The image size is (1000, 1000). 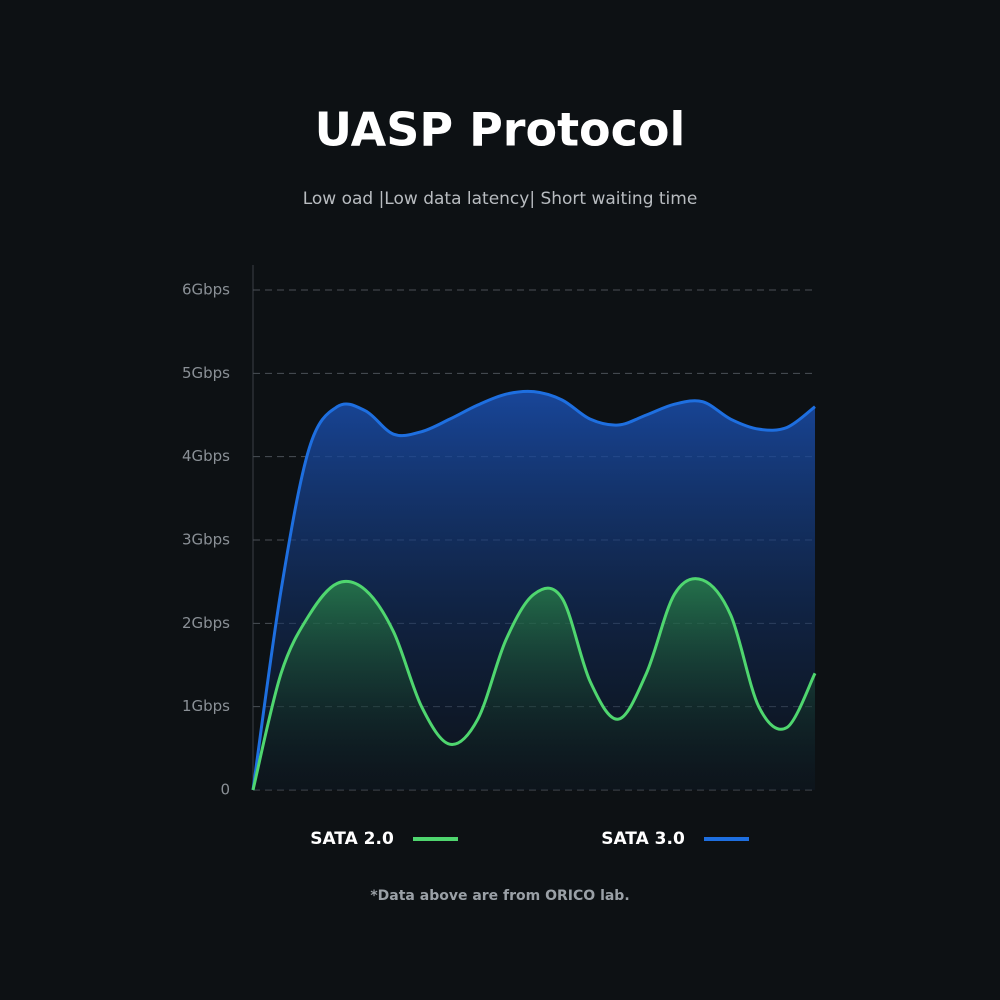 What do you see at coordinates (643, 839) in the screenshot?
I see `legend-label: SATA 3.0` at bounding box center [643, 839].